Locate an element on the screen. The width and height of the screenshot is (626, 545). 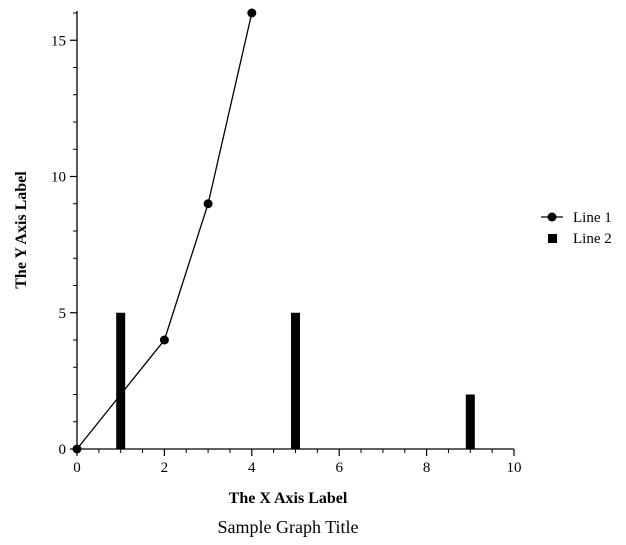
legend-item-line-1: Line 1 is located at coordinates (576, 218).